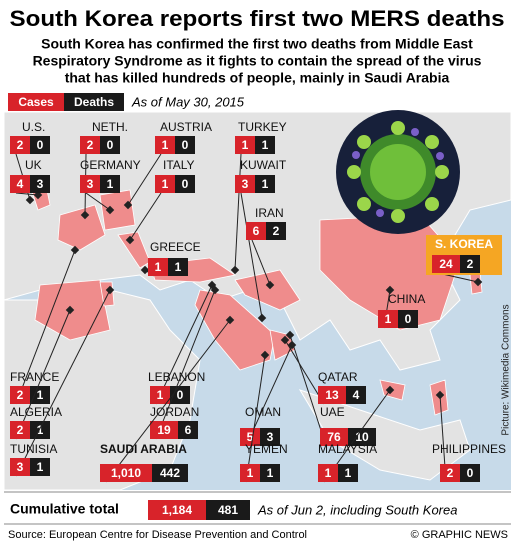  What do you see at coordinates (256, 231) in the screenshot?
I see `cases-value: 6` at bounding box center [256, 231].